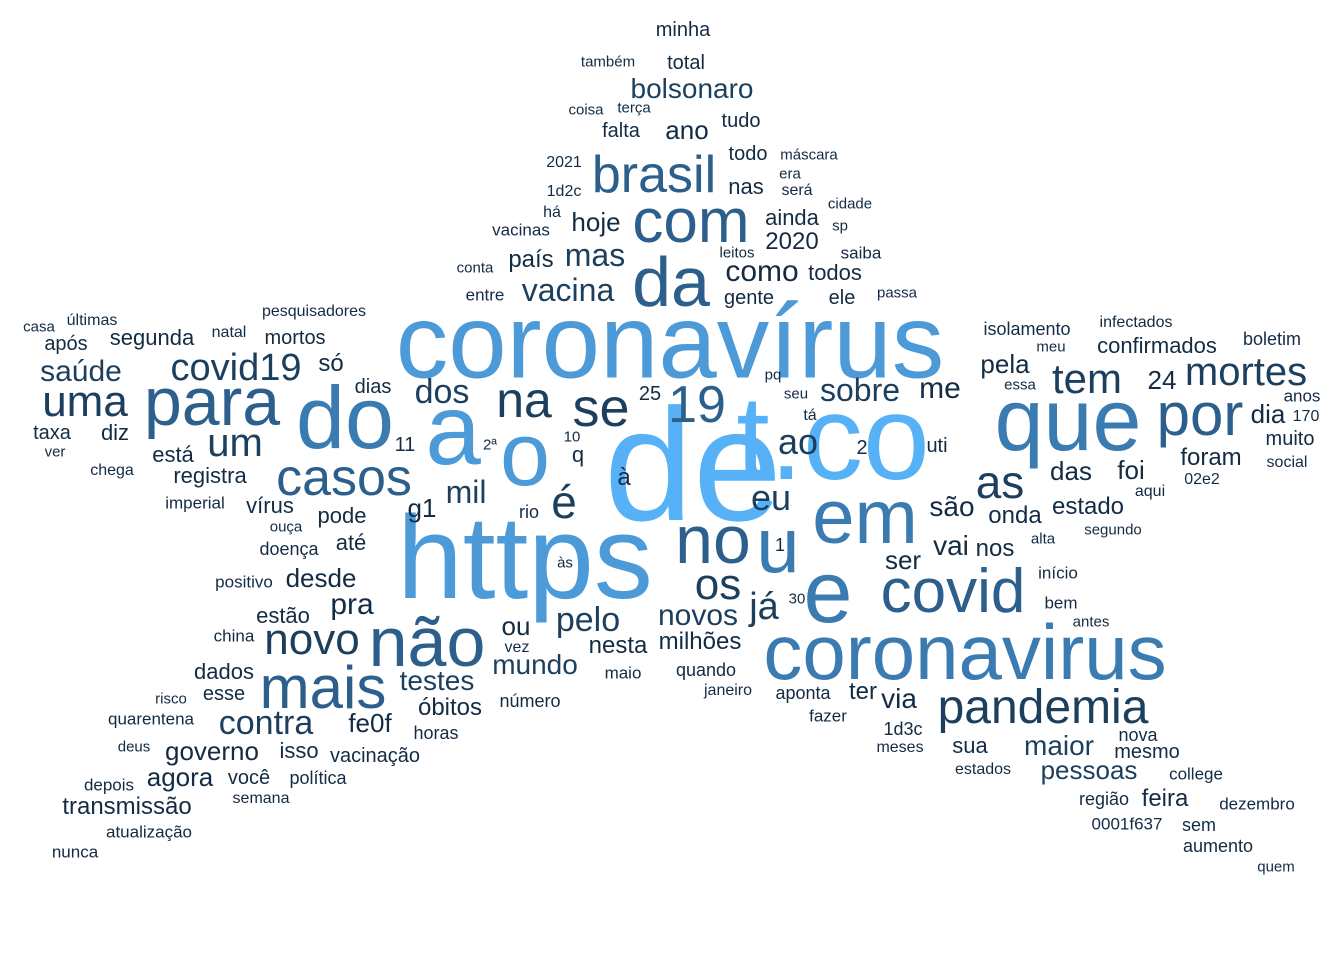  I want to click on word-13: no, so click(713, 540).